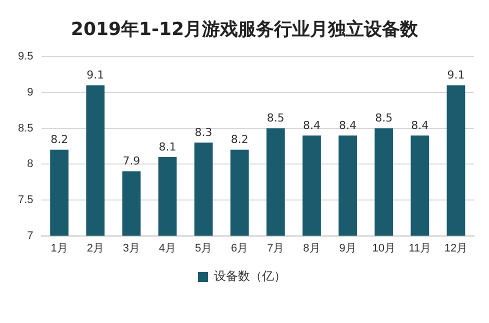  Describe the element at coordinates (245, 30) in the screenshot. I see `chart-title: 2019年1-12月游戏服务行业月独立设备数` at that location.